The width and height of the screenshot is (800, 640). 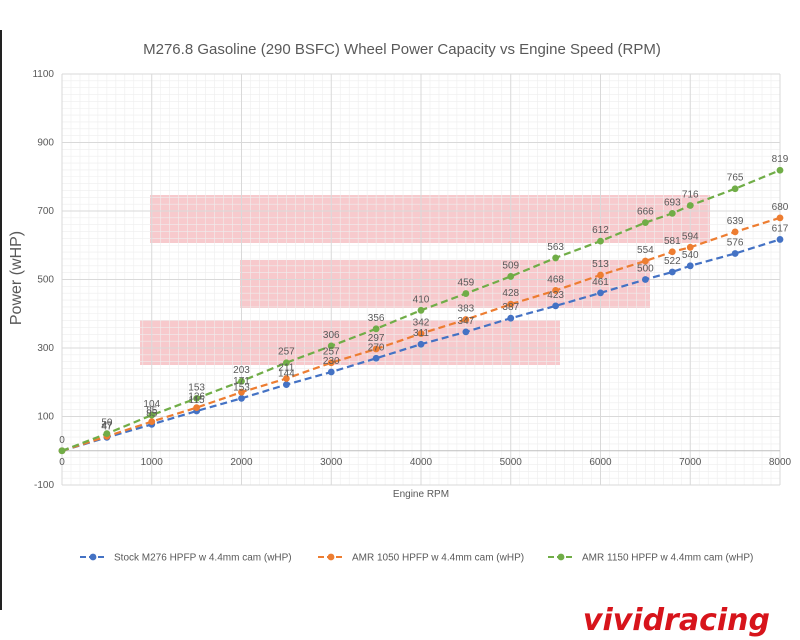 What do you see at coordinates (510, 293) in the screenshot?
I see `data-label: 428` at bounding box center [510, 293].